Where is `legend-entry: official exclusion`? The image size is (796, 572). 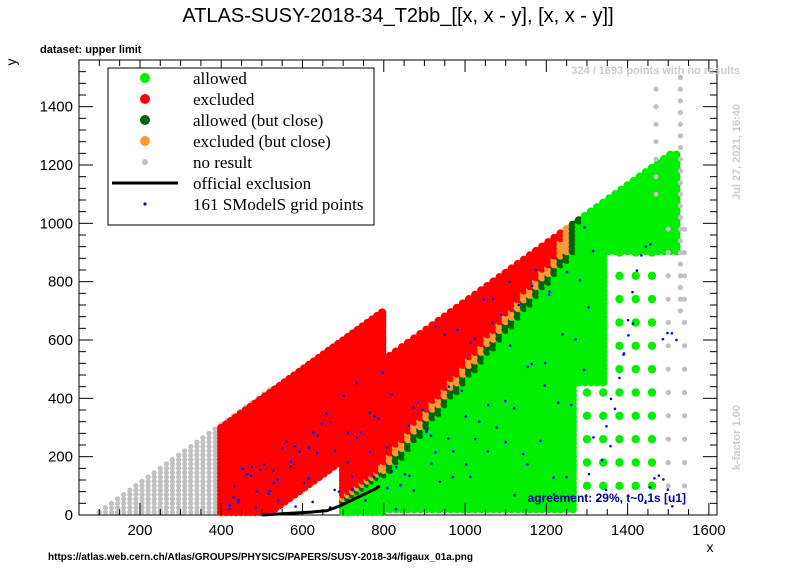 legend-entry: official exclusion is located at coordinates (212, 183).